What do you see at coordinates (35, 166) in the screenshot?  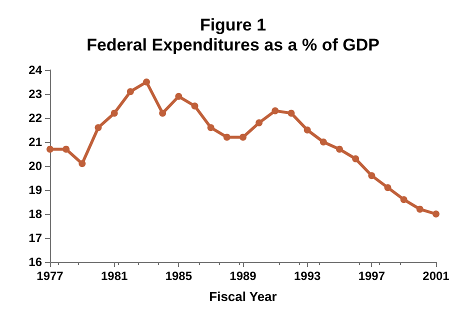 I see `y-tick-label: 20` at bounding box center [35, 166].